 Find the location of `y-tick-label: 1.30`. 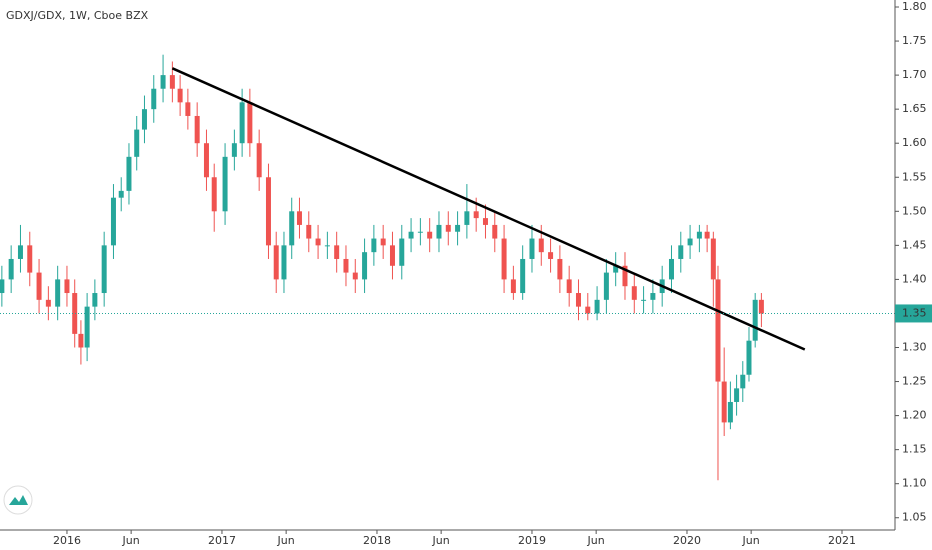

y-tick-label: 1.30 is located at coordinates (914, 346).